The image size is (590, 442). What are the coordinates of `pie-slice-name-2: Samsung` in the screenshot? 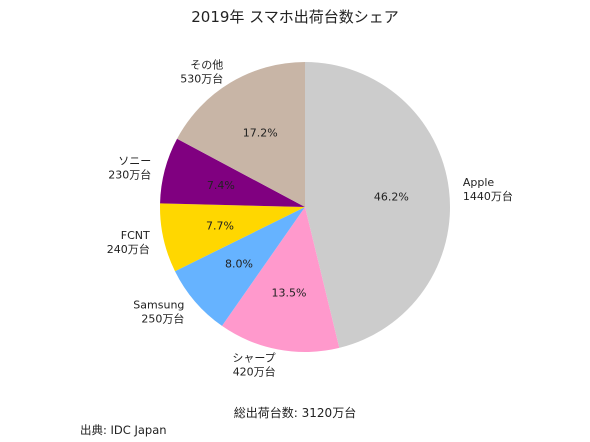 It's located at (158, 305).